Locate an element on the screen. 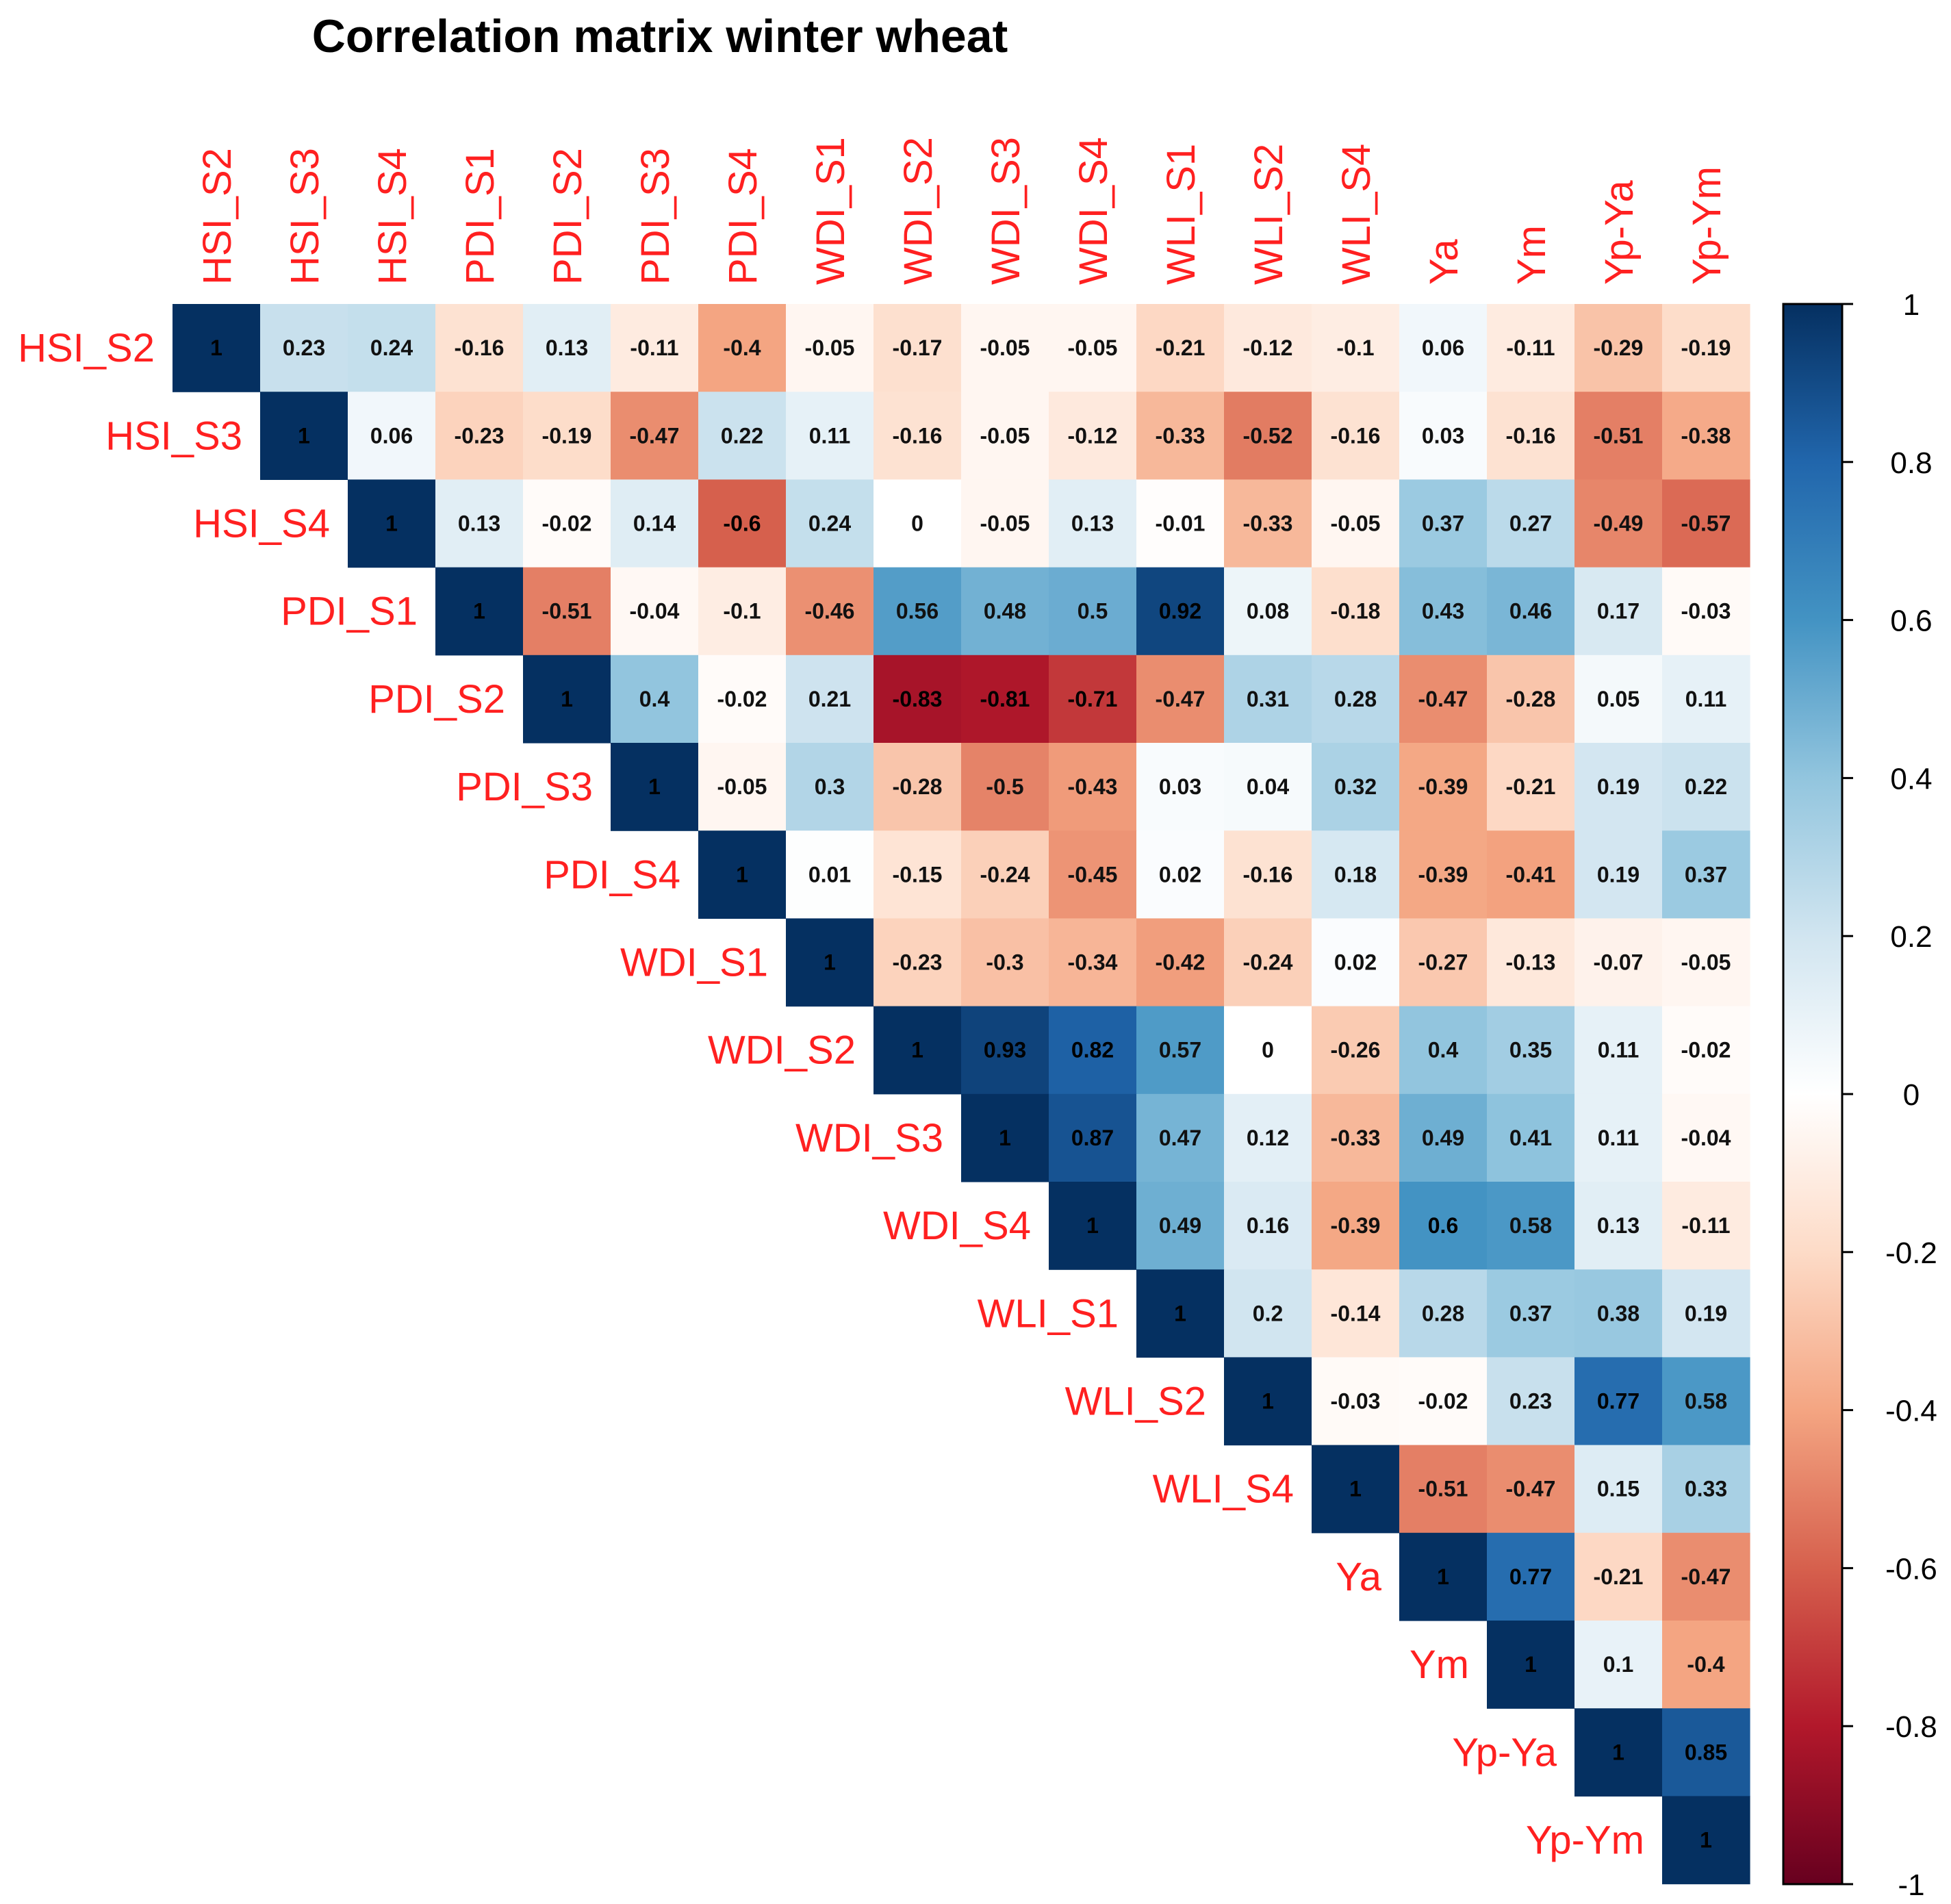 This screenshot has width=1951, height=1904. colorbar-tick-label: -0.2 is located at coordinates (1911, 1253).